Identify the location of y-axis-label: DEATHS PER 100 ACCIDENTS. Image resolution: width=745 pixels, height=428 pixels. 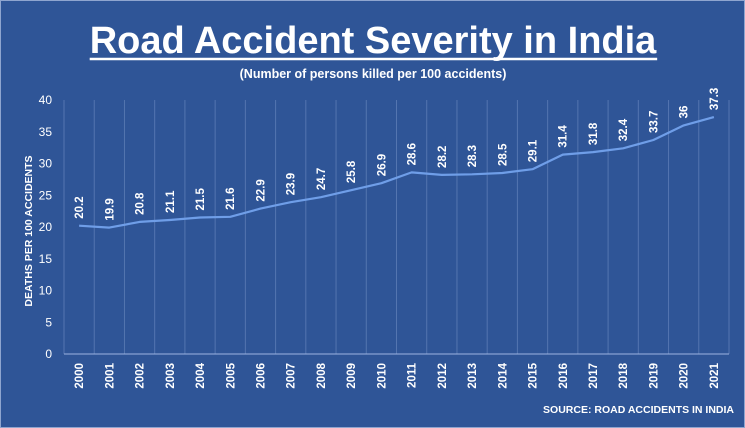
(29, 230).